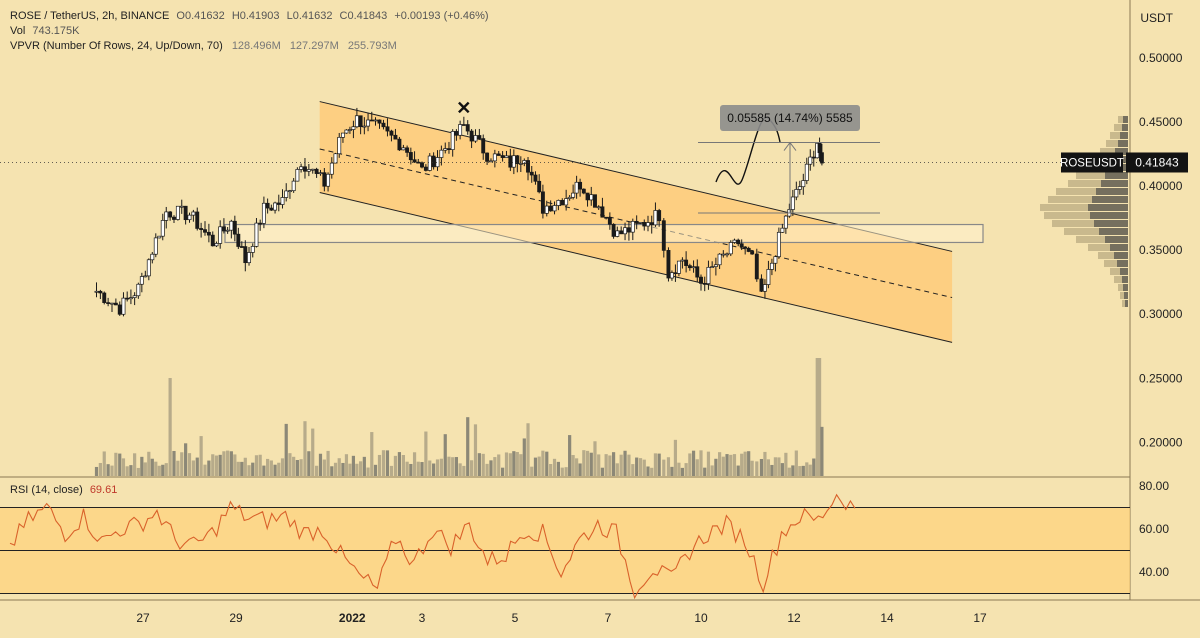 The image size is (1200, 638). What do you see at coordinates (1161, 442) in the screenshot?
I see `price-tick-label: 0.20000` at bounding box center [1161, 442].